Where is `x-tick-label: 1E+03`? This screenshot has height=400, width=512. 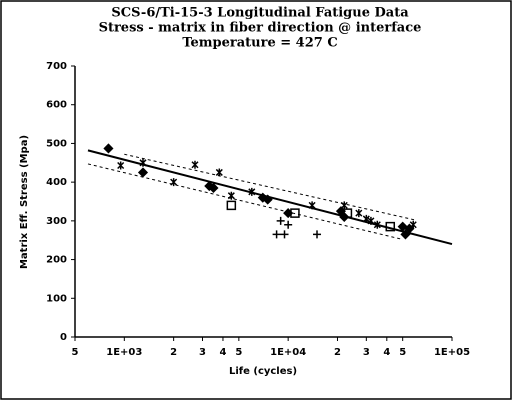
x-tick-label: 1E+03 is located at coordinates (124, 352).